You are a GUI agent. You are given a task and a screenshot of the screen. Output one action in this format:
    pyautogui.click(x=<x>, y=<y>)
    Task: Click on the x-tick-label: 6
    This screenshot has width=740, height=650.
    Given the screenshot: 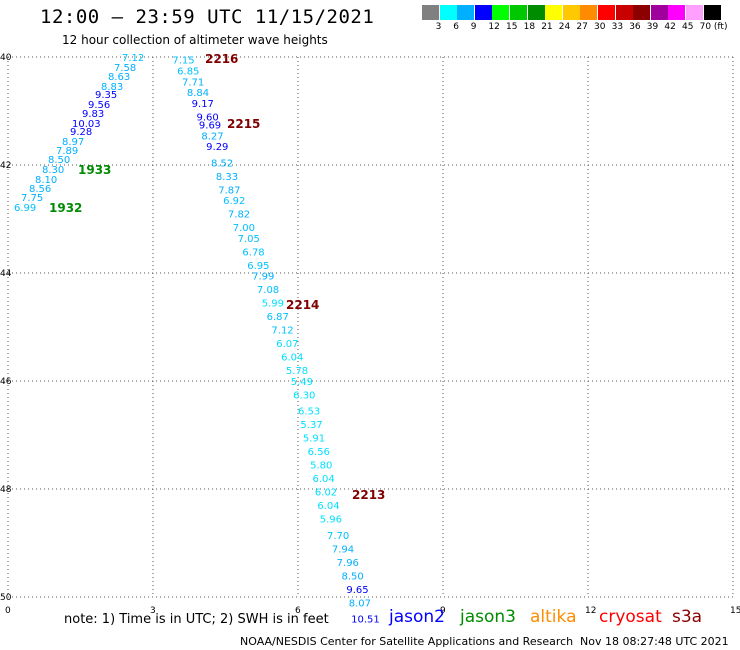 What is the action you would take?
    pyautogui.click(x=298, y=611)
    